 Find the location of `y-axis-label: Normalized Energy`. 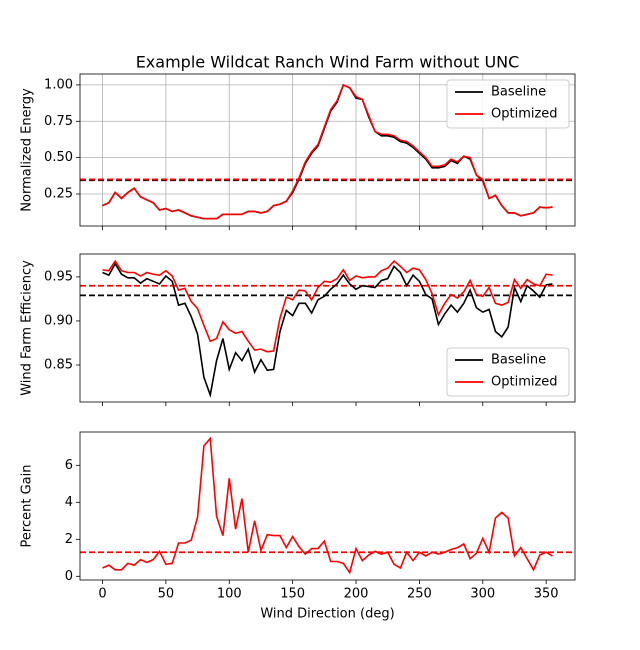

y-axis-label: Normalized Energy is located at coordinates (27, 150).